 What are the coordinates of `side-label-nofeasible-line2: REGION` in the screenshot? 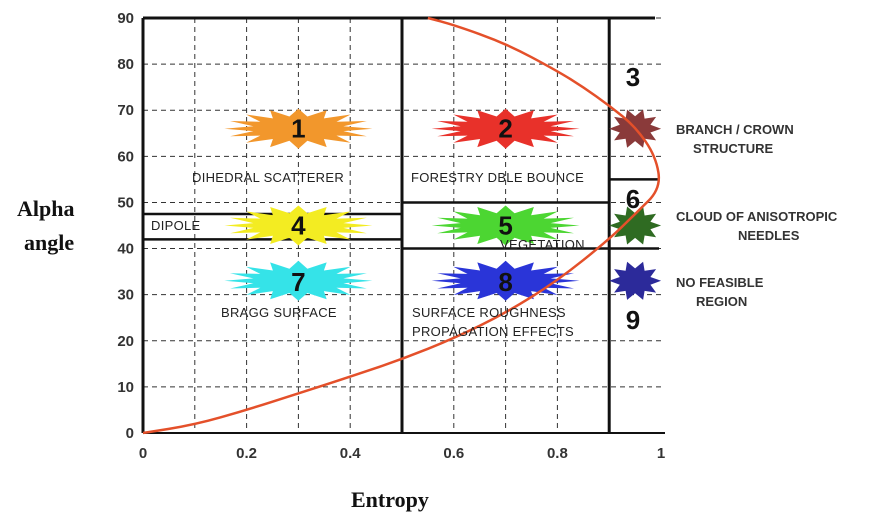 It's located at (721, 301).